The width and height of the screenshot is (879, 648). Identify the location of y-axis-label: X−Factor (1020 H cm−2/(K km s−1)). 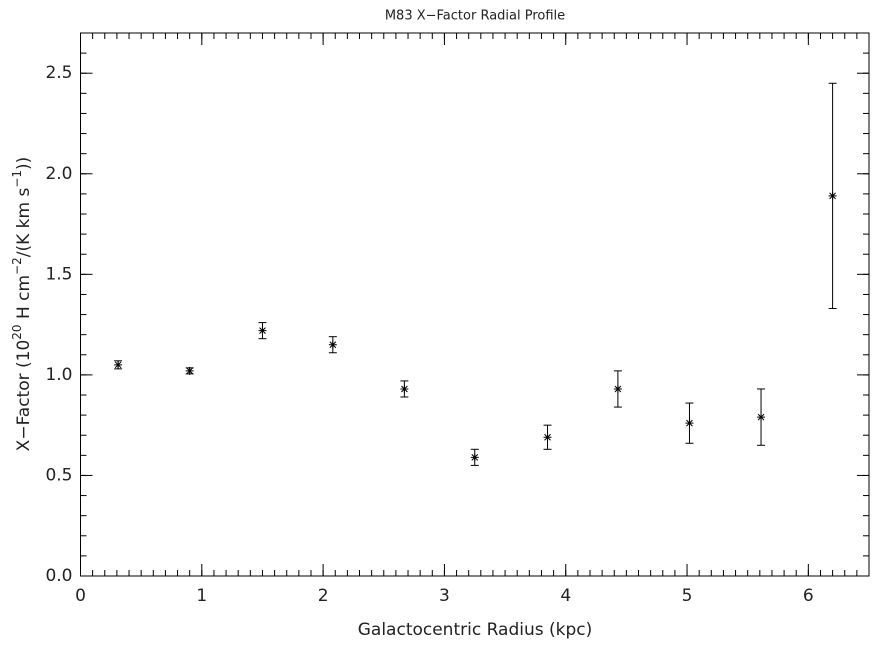
(22, 304).